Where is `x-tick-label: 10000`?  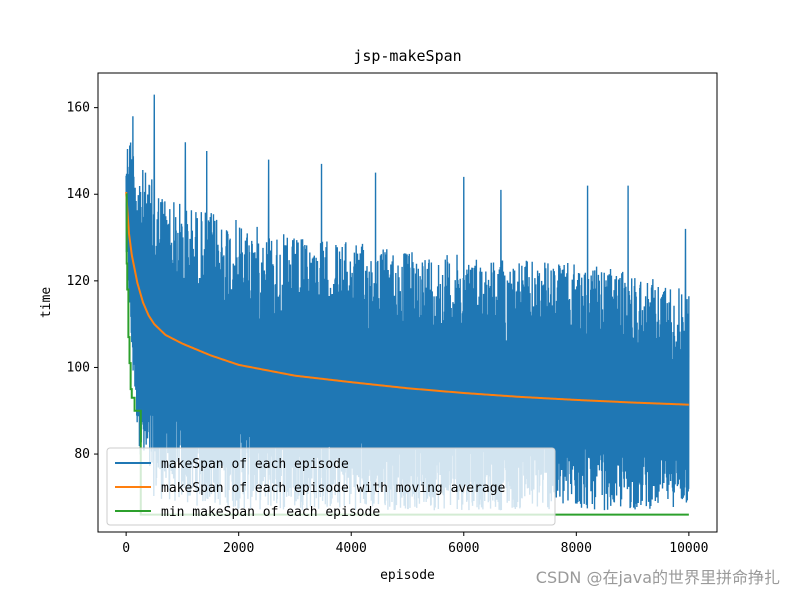
x-tick-label: 10000 is located at coordinates (688, 548).